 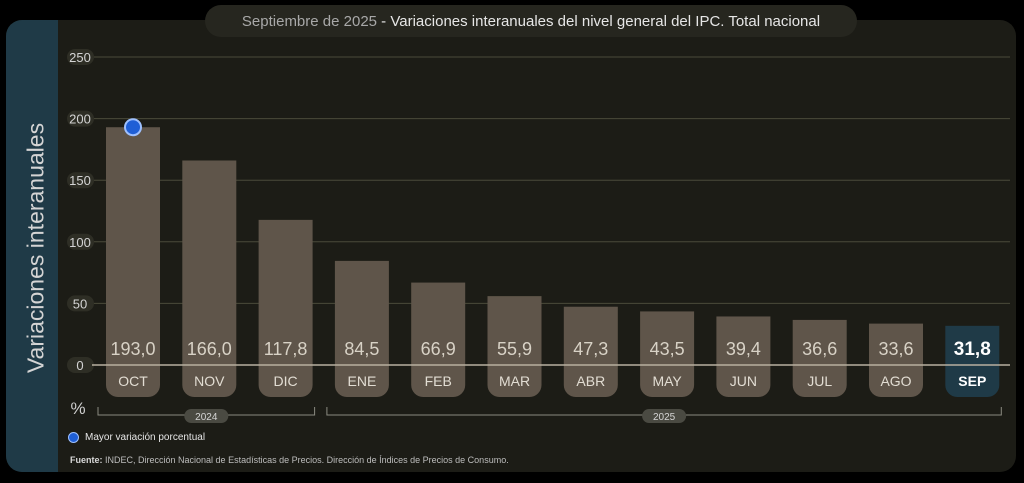 I want to click on value-label: 31,8, so click(x=972, y=349).